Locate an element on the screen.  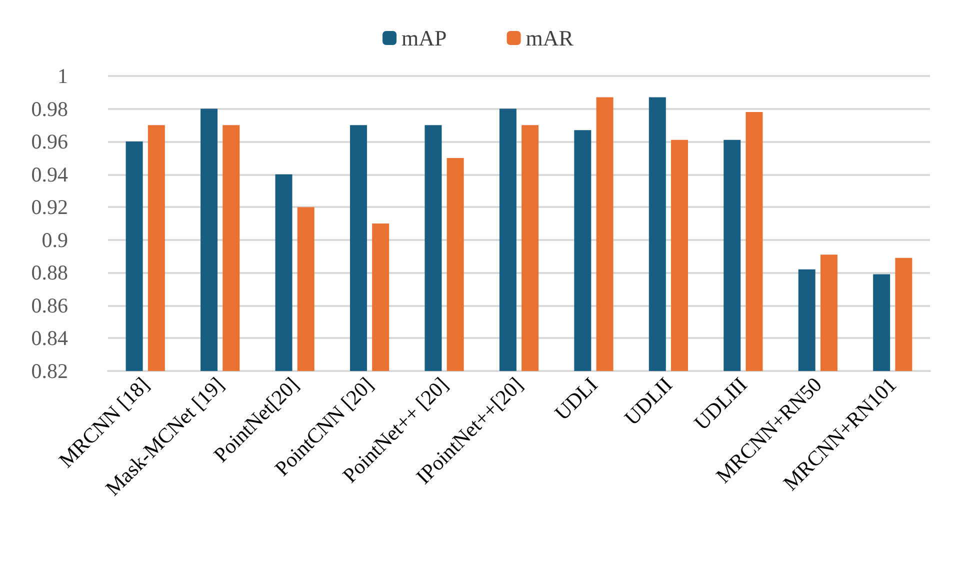
y-tick-label: 0.84 is located at coordinates (49, 338).